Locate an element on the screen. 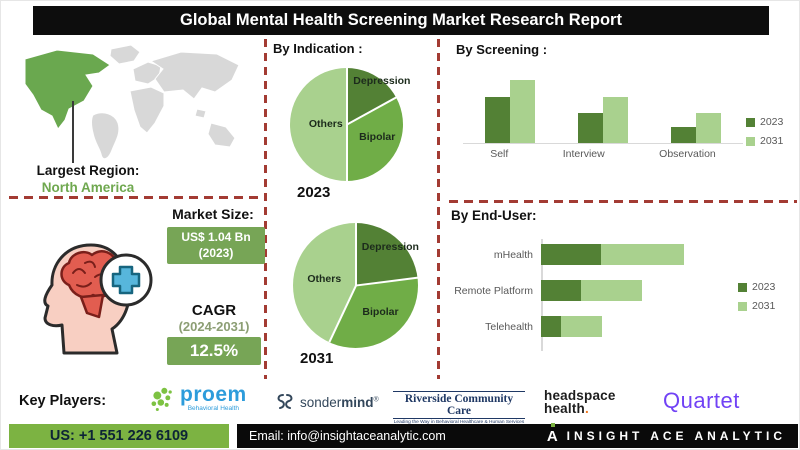 The image size is (800, 450). insightace-brand: A INSIGHT ACE ANALYTIC is located at coordinates (666, 433).